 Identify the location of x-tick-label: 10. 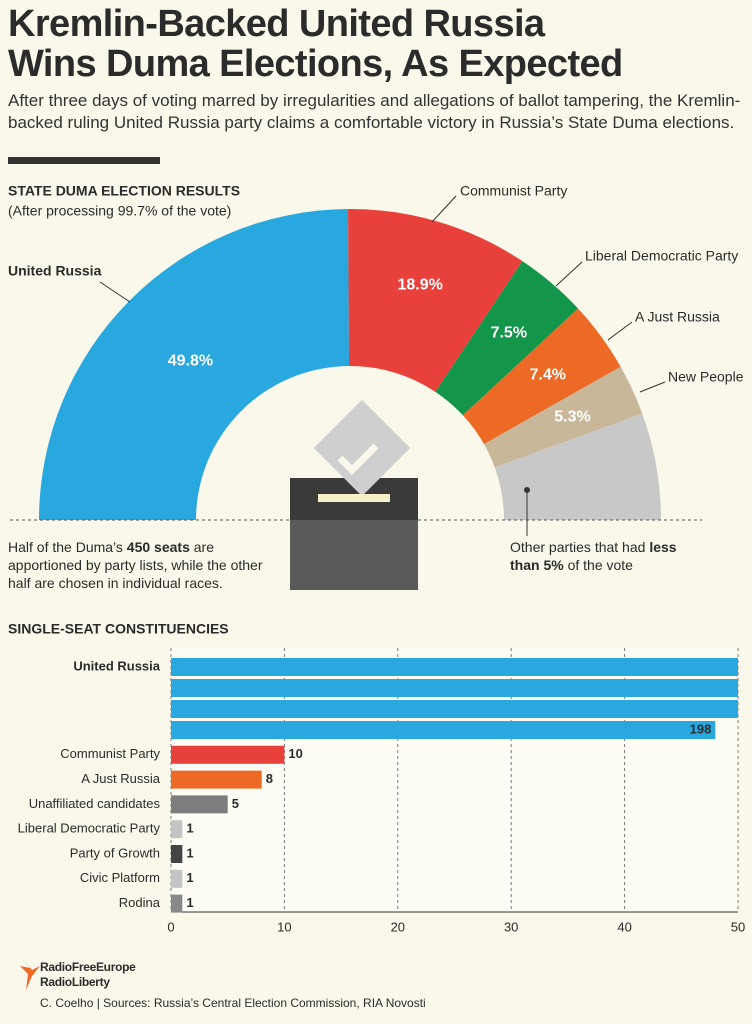
(284, 926).